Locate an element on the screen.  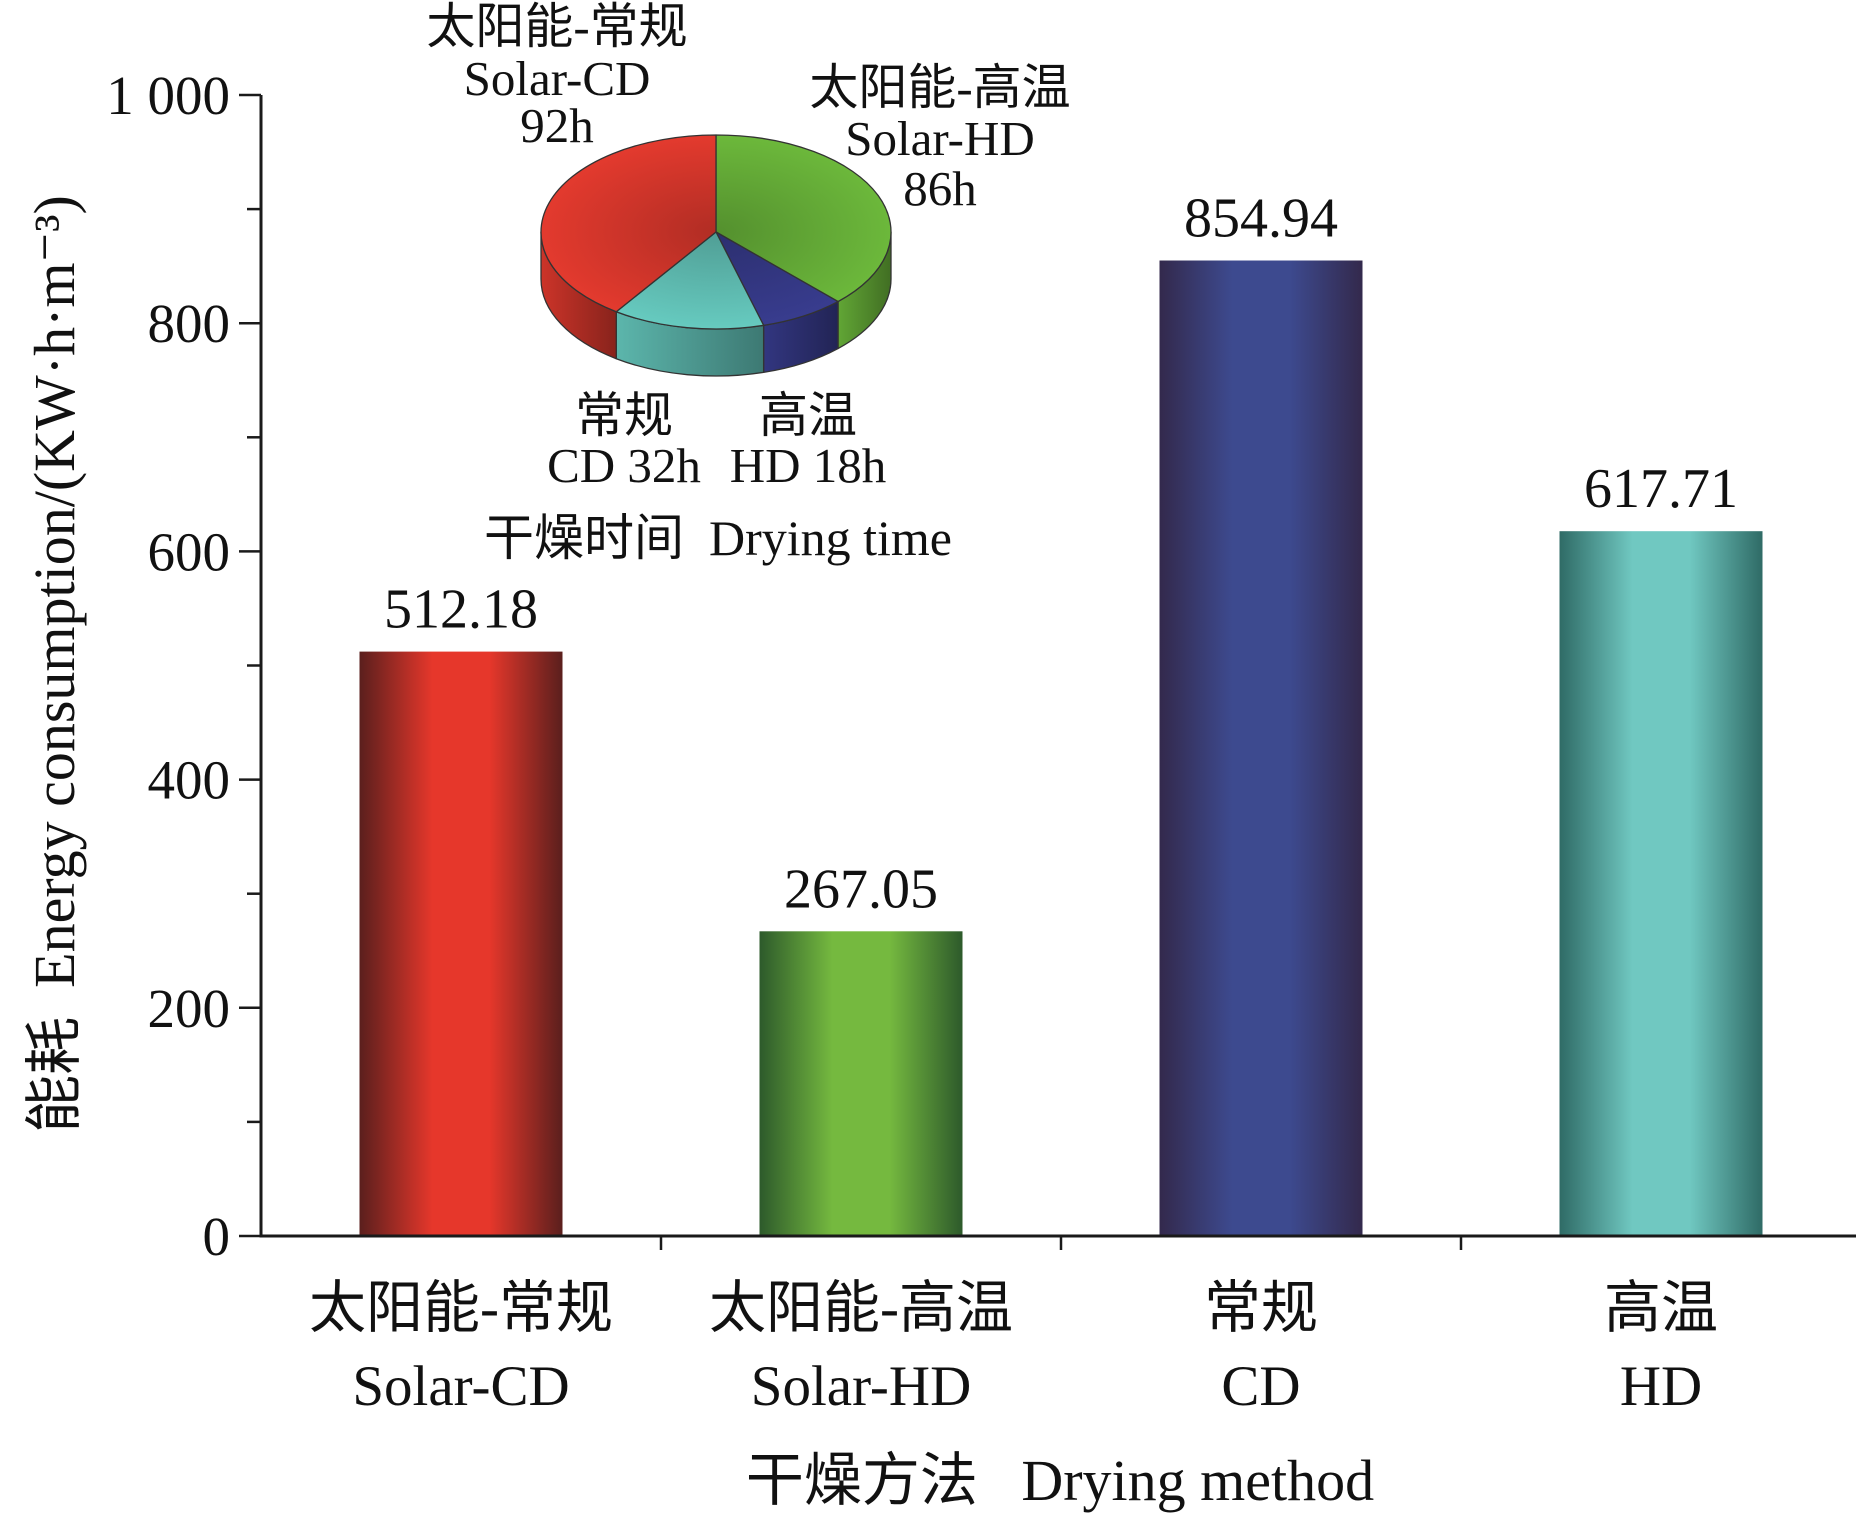
category-label-cd: CD is located at coordinates (1260, 1386).